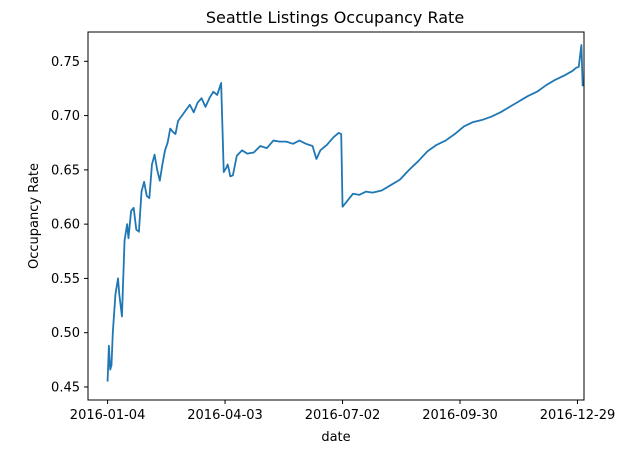 The image size is (629, 452). I want to click on y-axis-label: Occupancy Rate, so click(34, 216).